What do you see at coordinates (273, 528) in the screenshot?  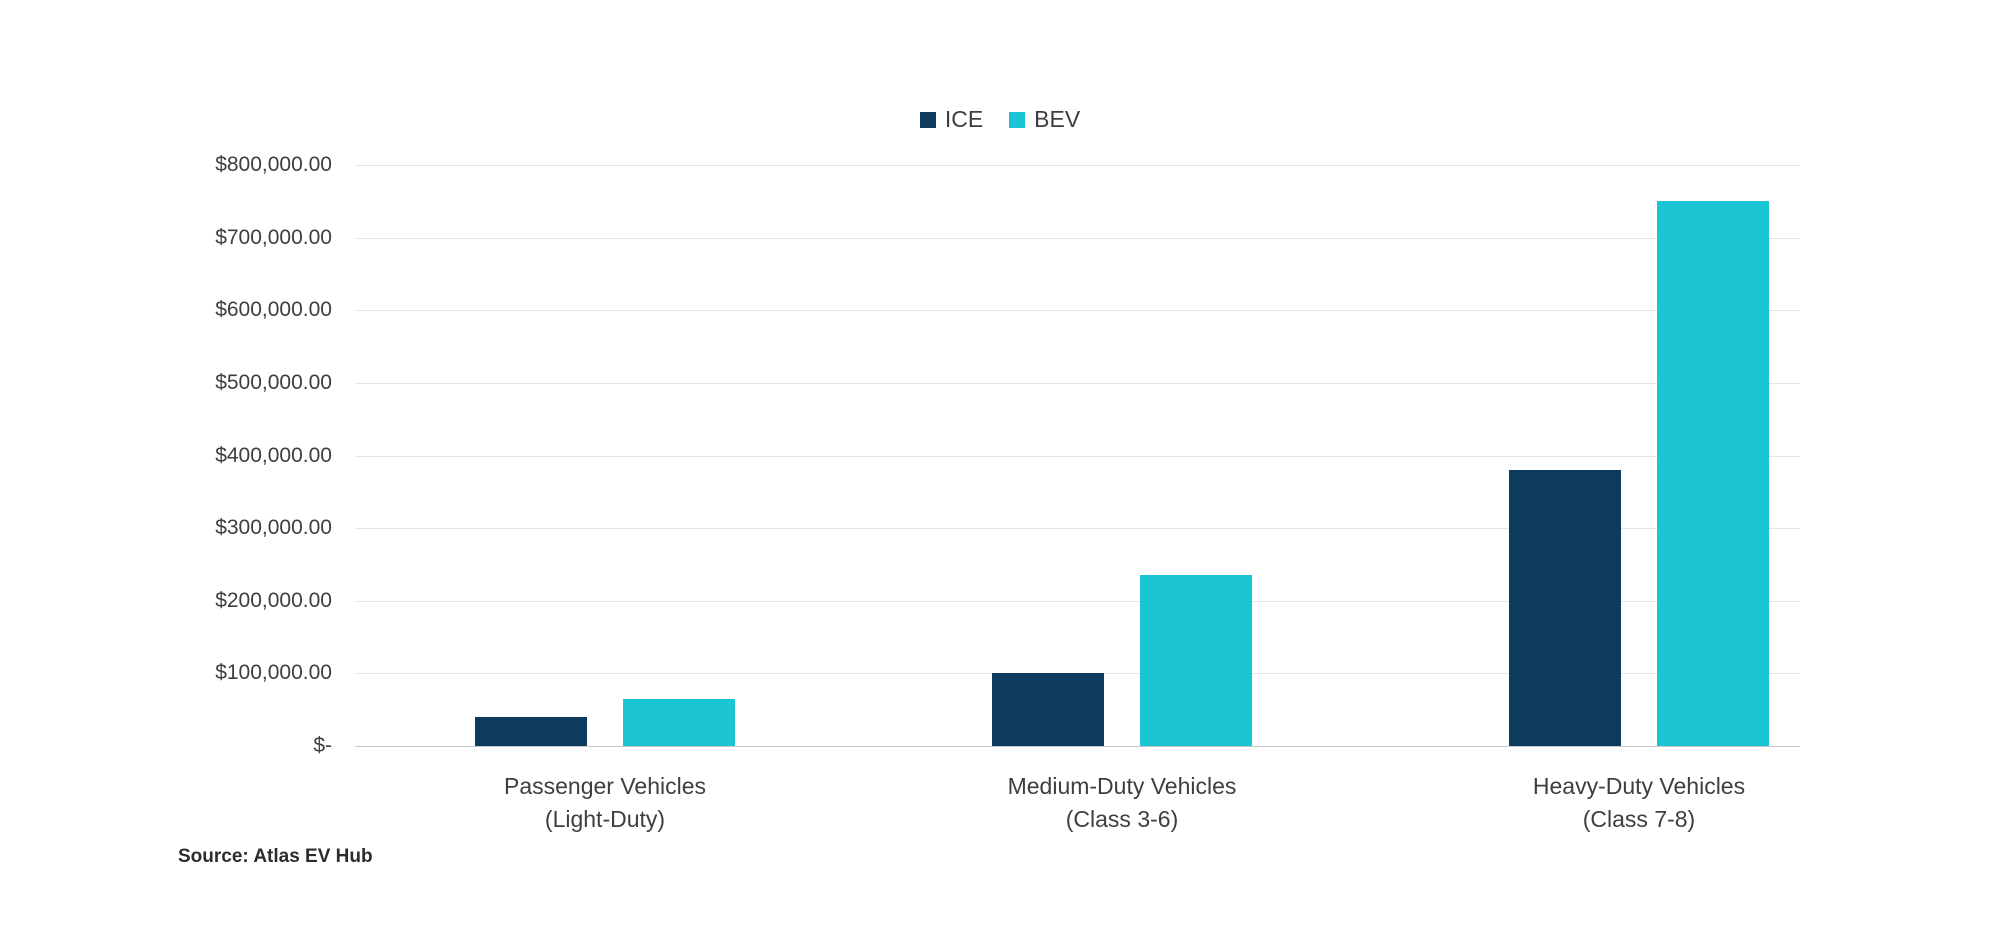 I see `y-tick-label: $300,000.00` at bounding box center [273, 528].